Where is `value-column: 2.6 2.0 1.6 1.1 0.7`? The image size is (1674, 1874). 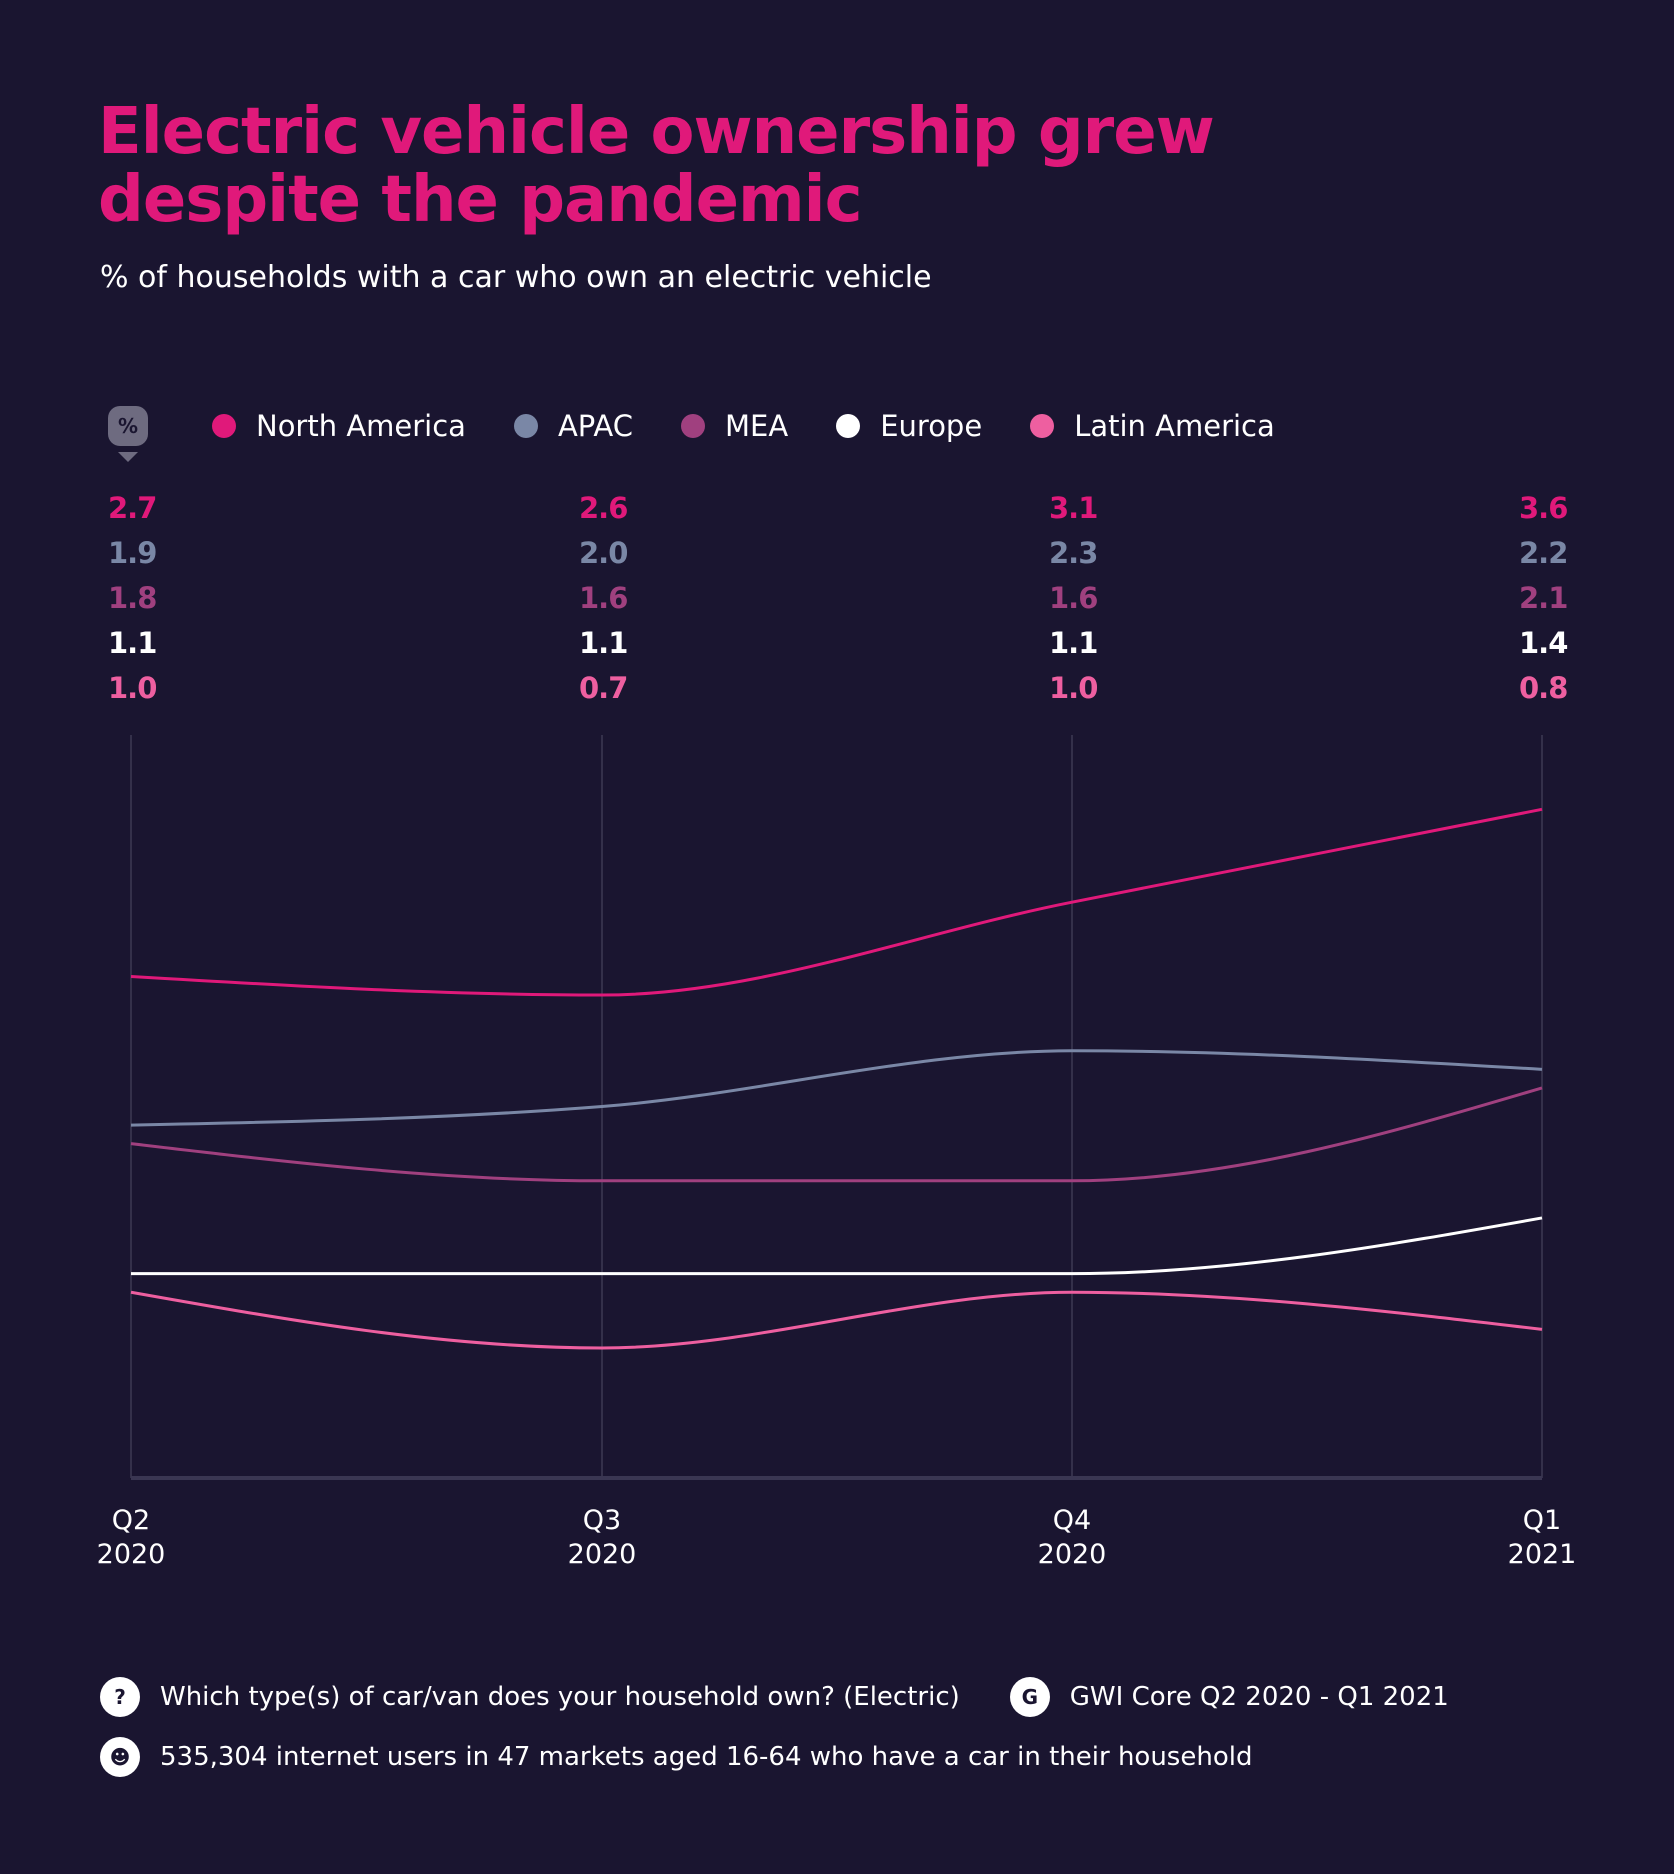
value-column: 2.6 2.0 1.6 1.1 0.7 is located at coordinates (603, 600).